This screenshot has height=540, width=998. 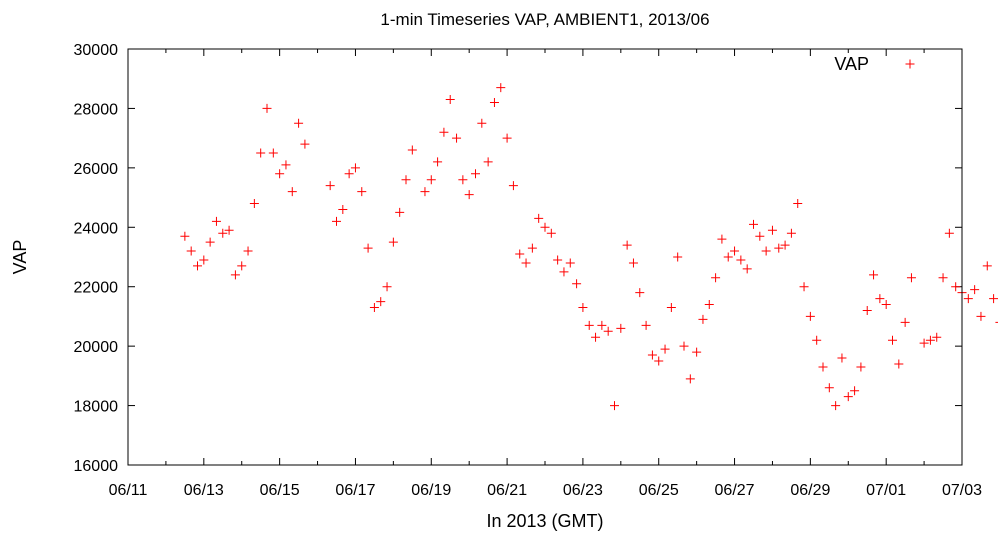 What do you see at coordinates (204, 490) in the screenshot?
I see `x-tick-label: 06/13` at bounding box center [204, 490].